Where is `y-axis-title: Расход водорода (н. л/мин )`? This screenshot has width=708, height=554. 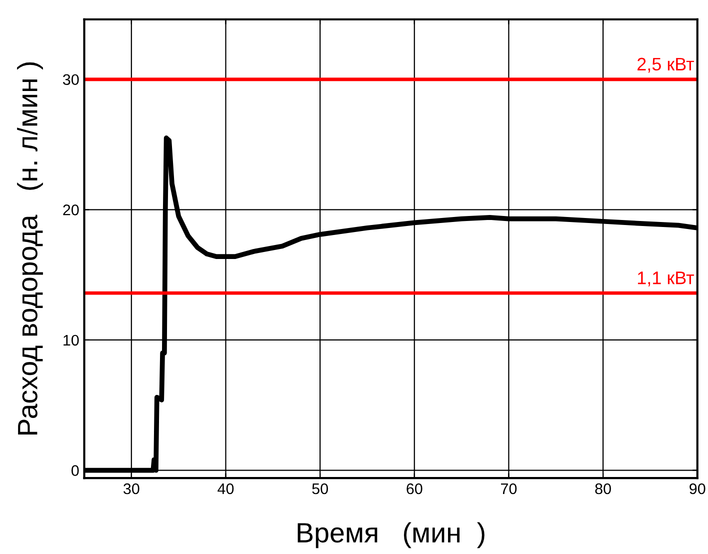 y-axis-title: Расход водорода (н. л/мин ) is located at coordinates (30, 248).